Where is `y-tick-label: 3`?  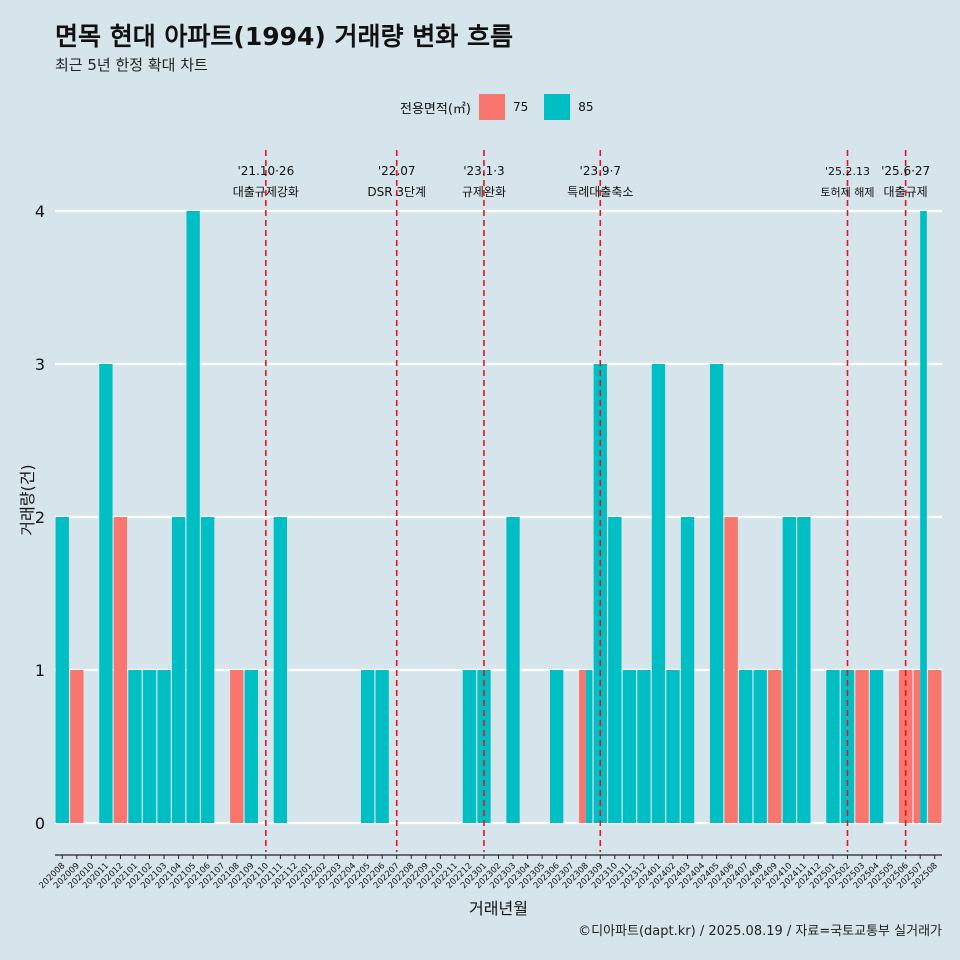 y-tick-label: 3 is located at coordinates (40, 364).